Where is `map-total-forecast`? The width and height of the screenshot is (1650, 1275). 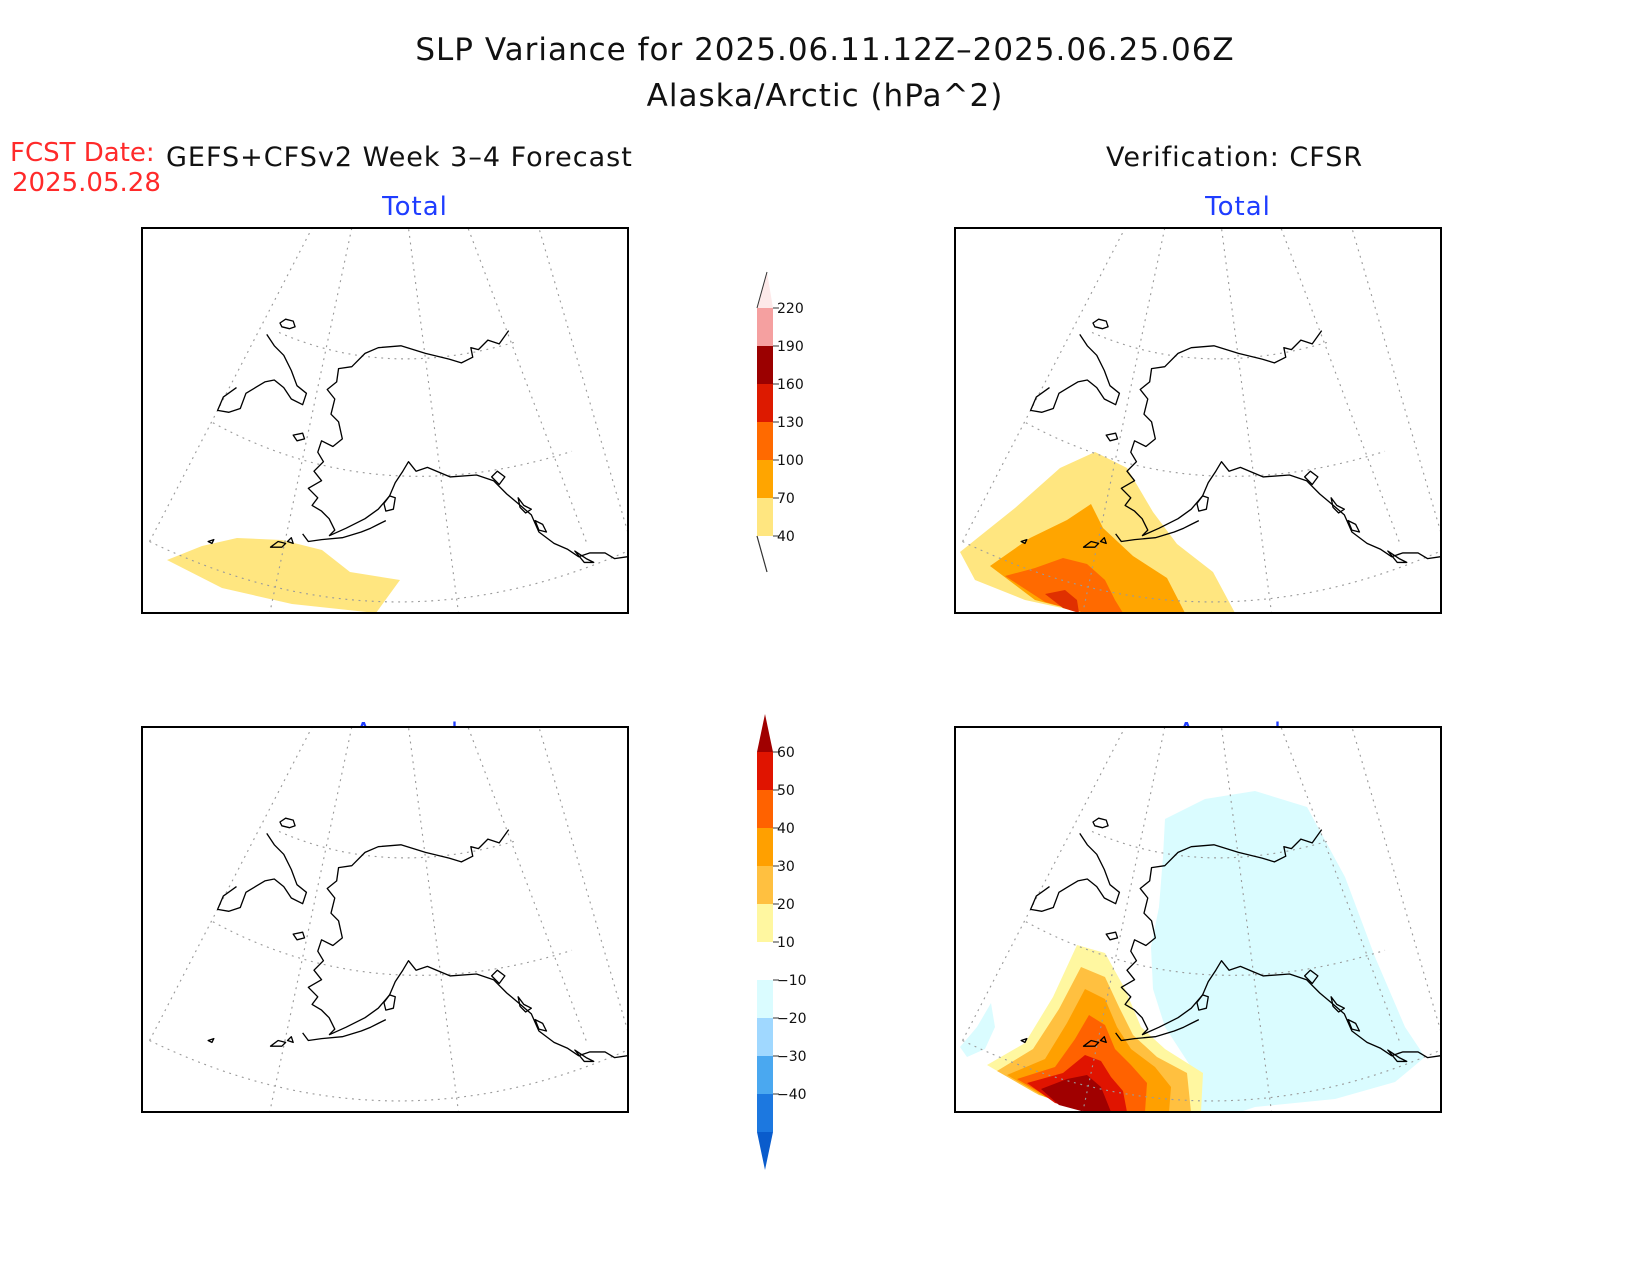
map-total-forecast is located at coordinates (385, 421).